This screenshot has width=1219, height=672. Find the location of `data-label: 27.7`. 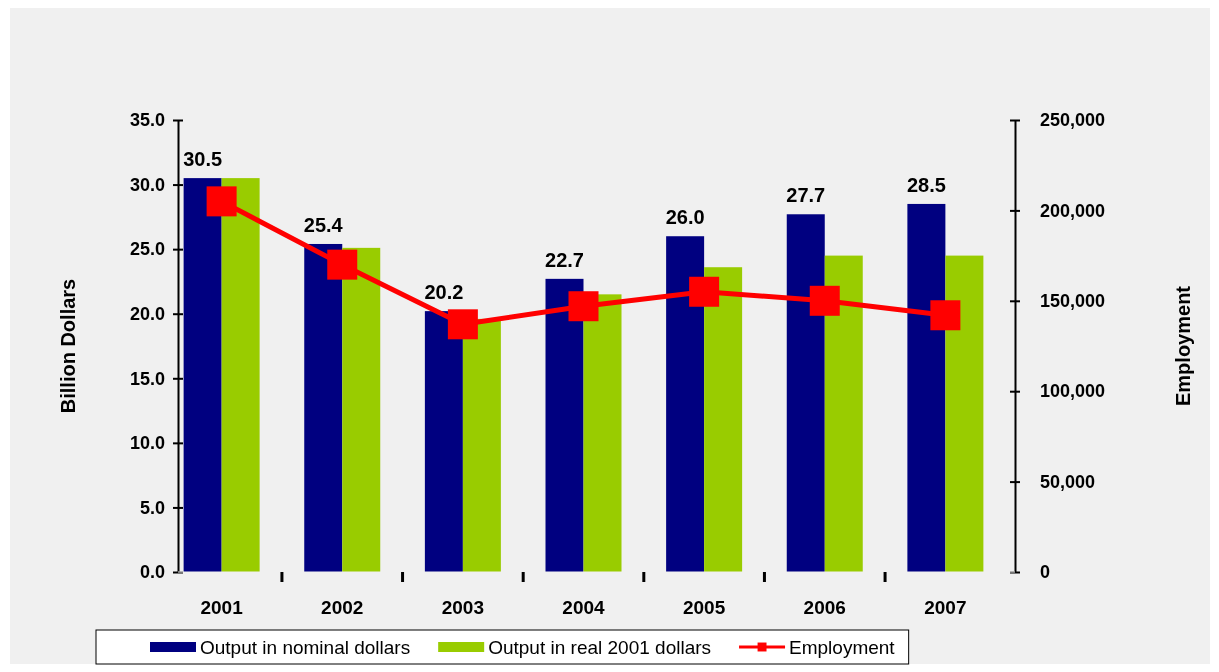

data-label: 27.7 is located at coordinates (806, 195).